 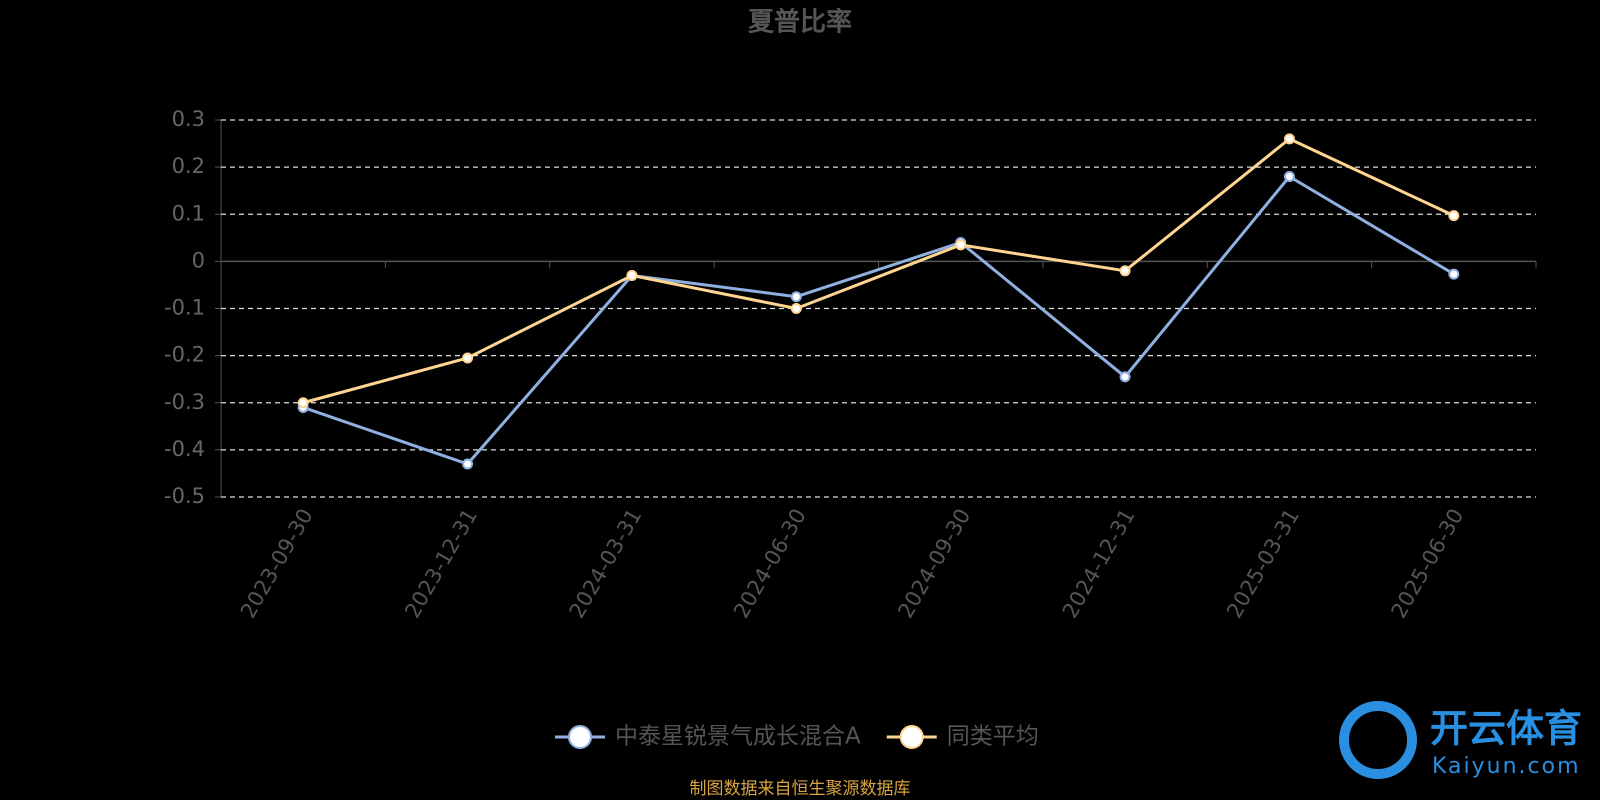 I want to click on watermark-logo, so click(x=1378, y=740).